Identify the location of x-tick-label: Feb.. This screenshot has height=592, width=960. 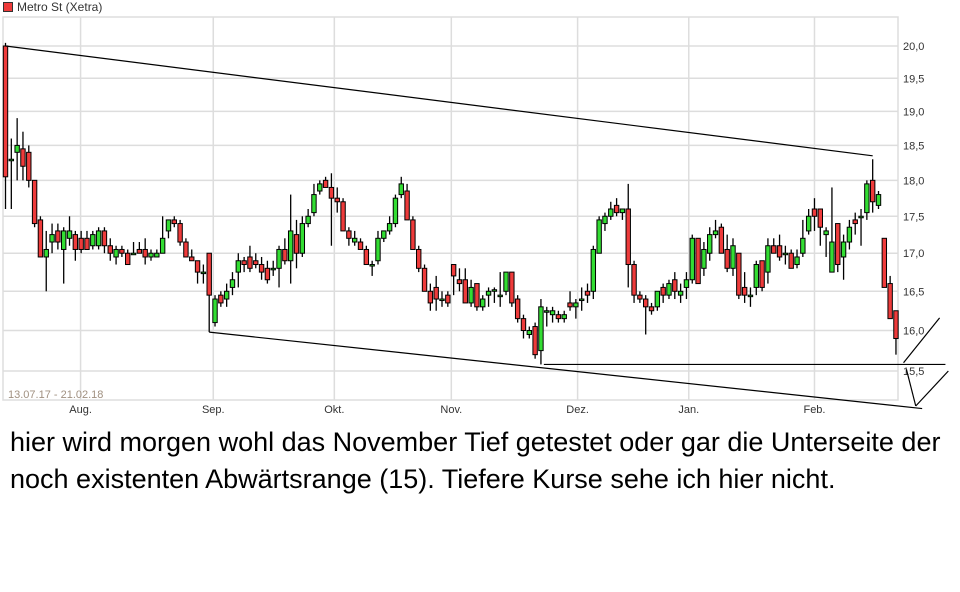
(814, 410).